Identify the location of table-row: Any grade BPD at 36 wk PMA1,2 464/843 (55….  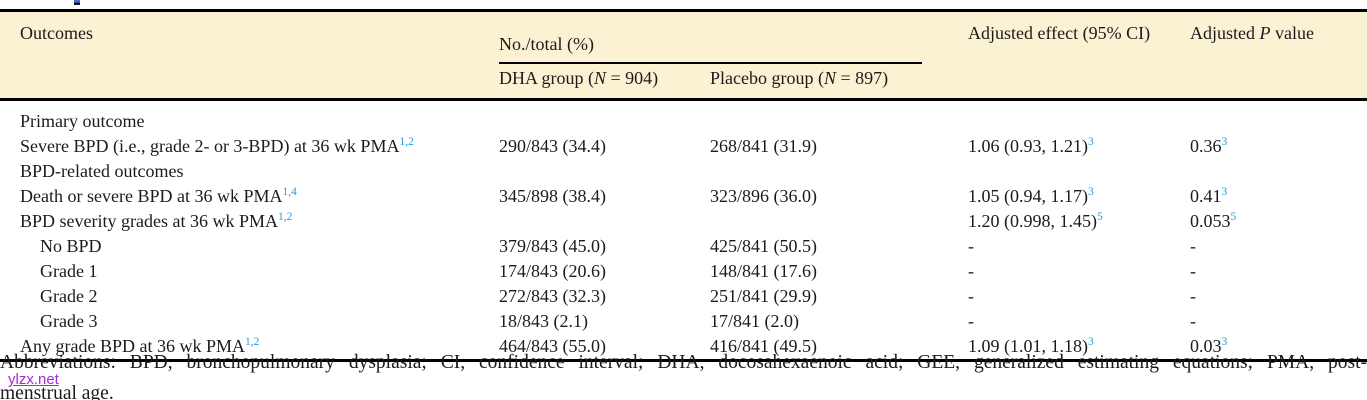
(683, 348).